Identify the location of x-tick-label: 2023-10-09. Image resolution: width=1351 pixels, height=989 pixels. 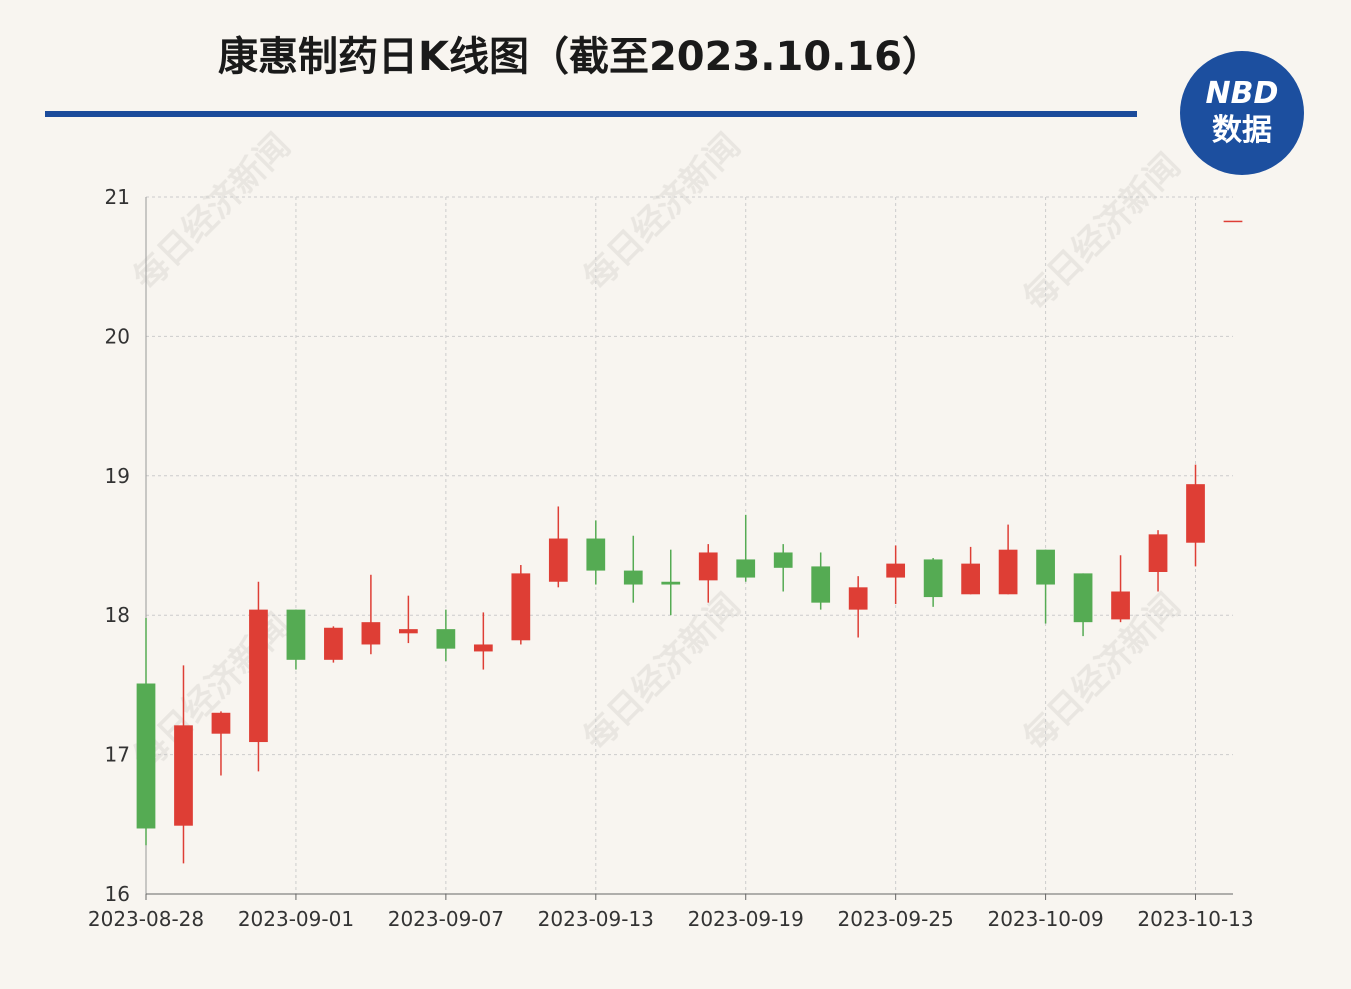
(1045, 919).